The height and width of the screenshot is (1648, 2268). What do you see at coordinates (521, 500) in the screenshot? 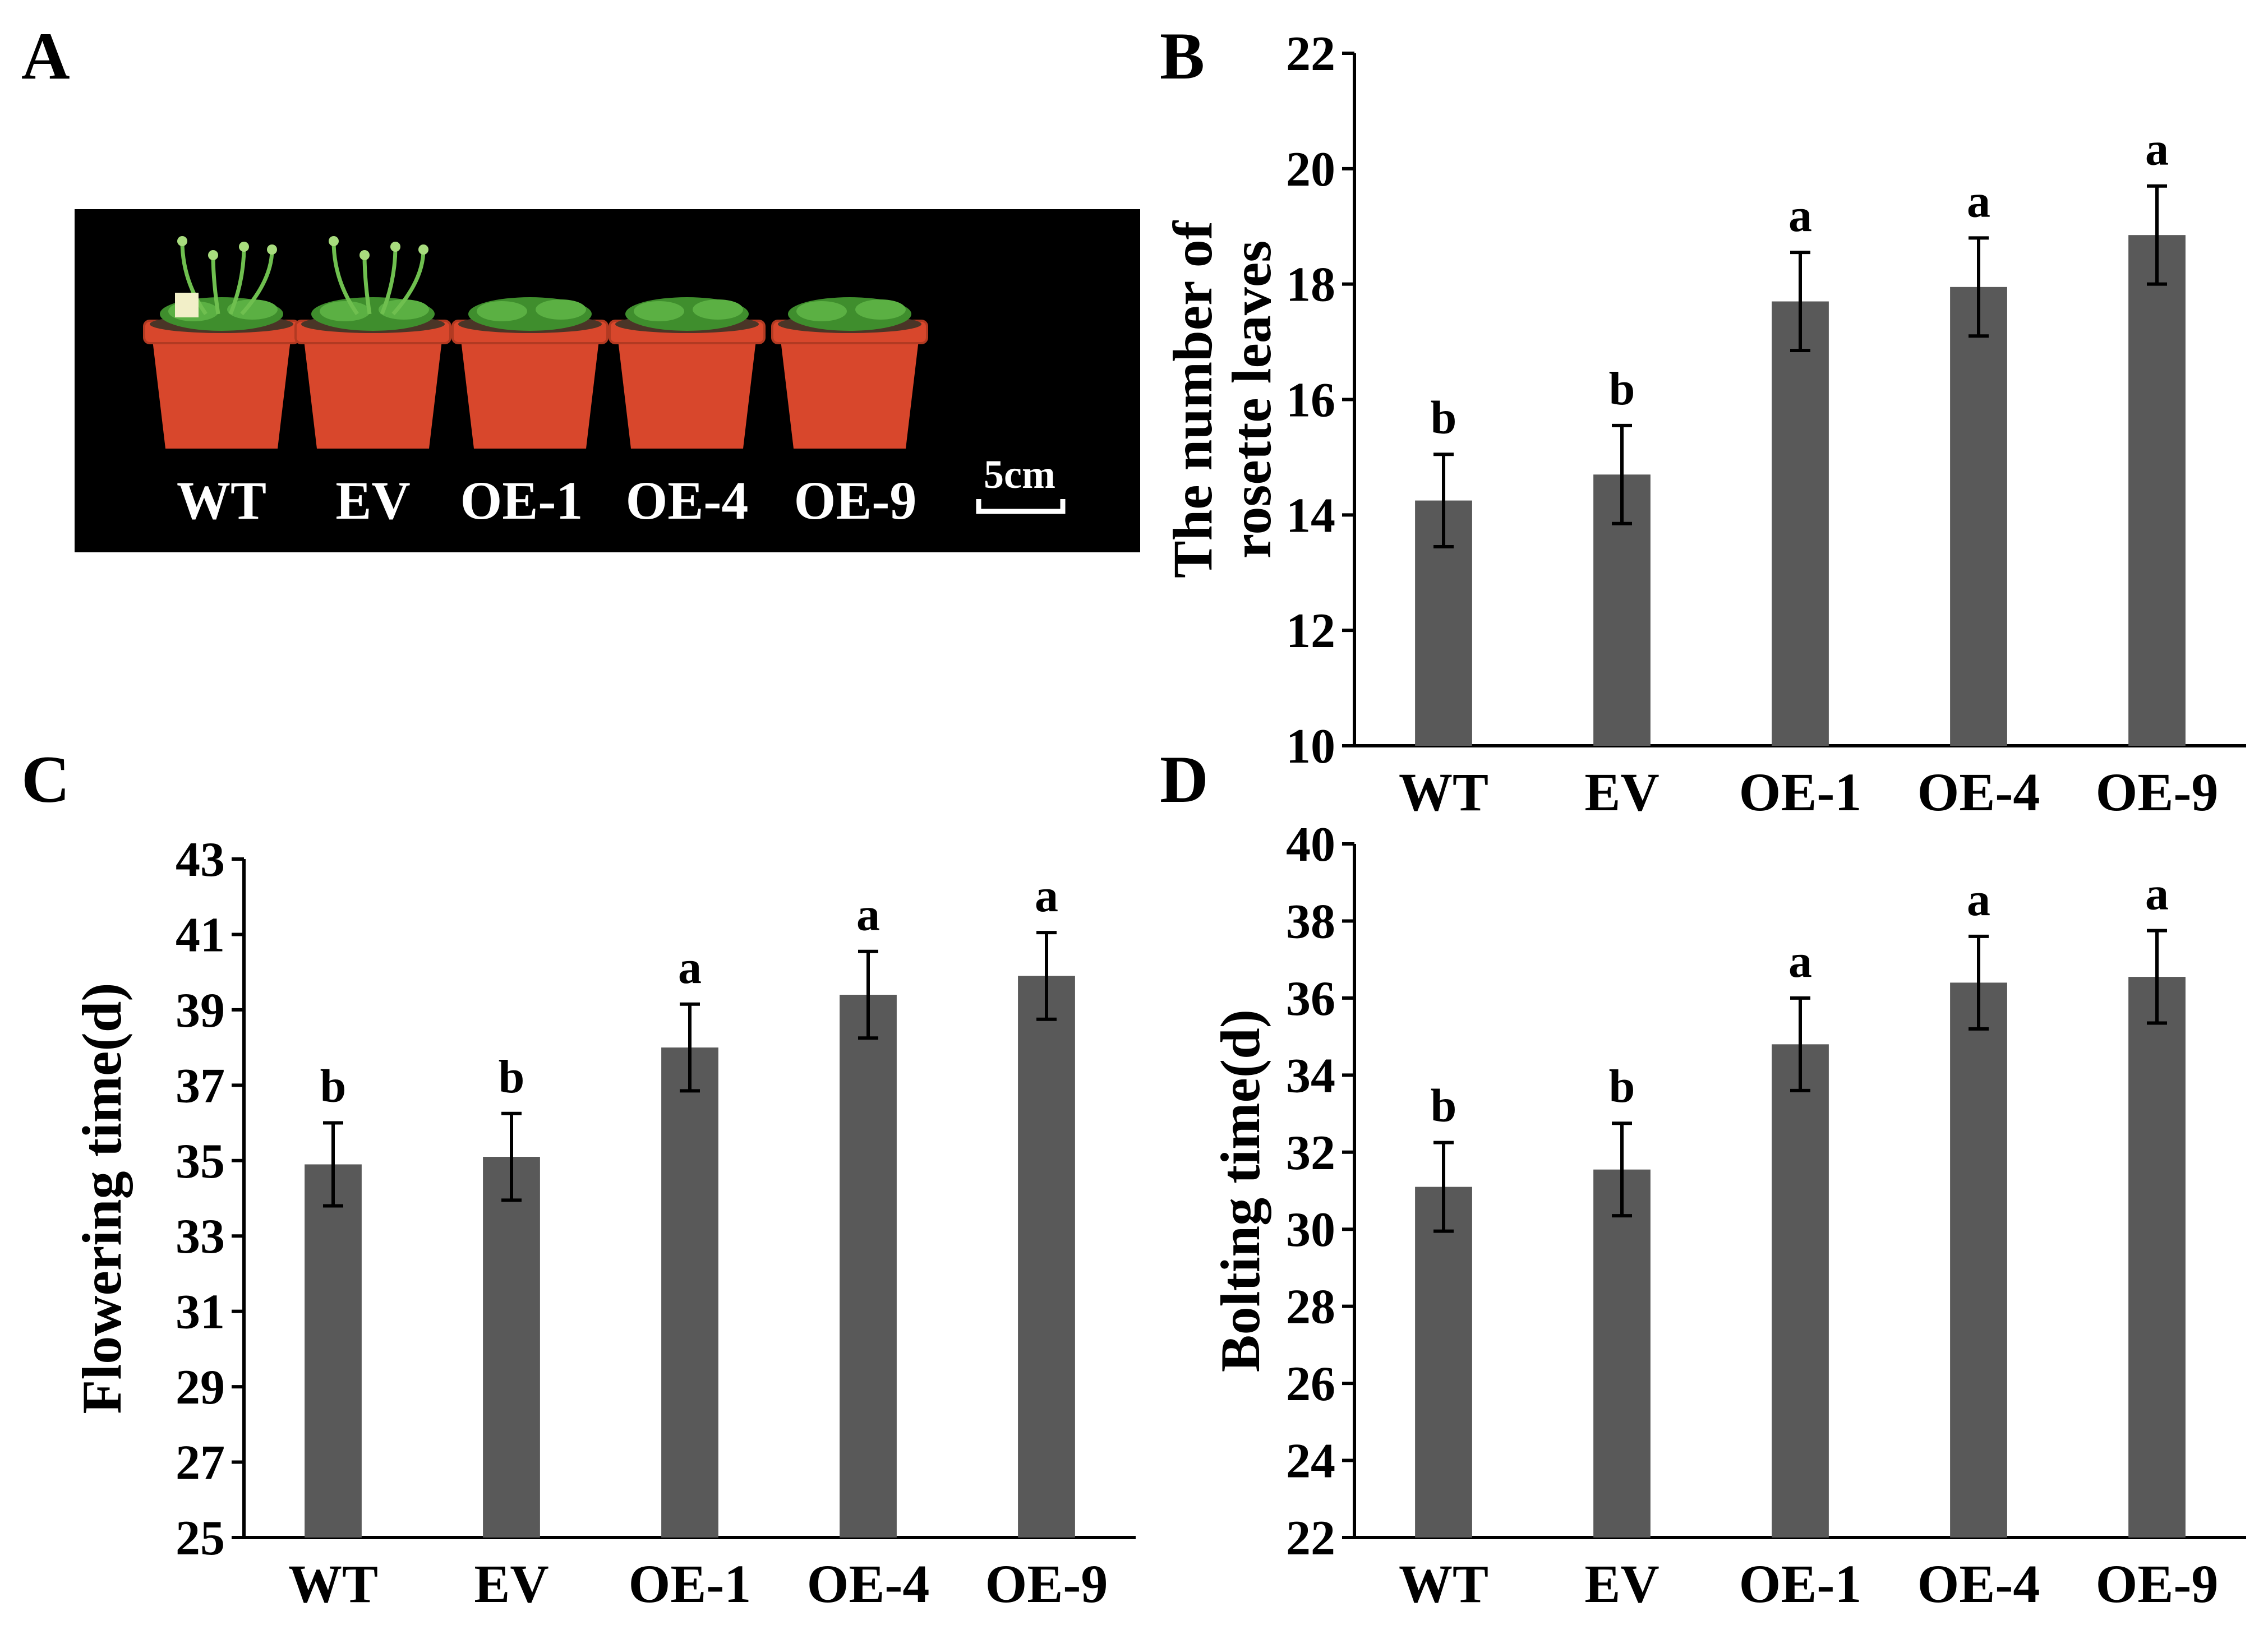
I see `photo-label-oe1: OE-1` at bounding box center [521, 500].